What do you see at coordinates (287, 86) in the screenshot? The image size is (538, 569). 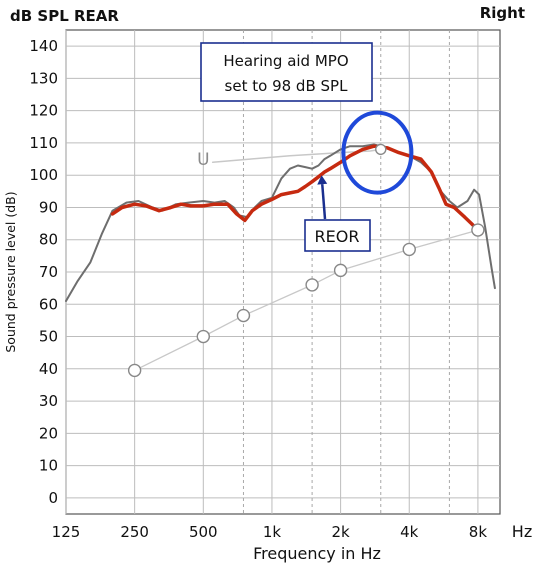 I see `mpo-annotation-line-2: set to 98 dB SPL` at bounding box center [287, 86].